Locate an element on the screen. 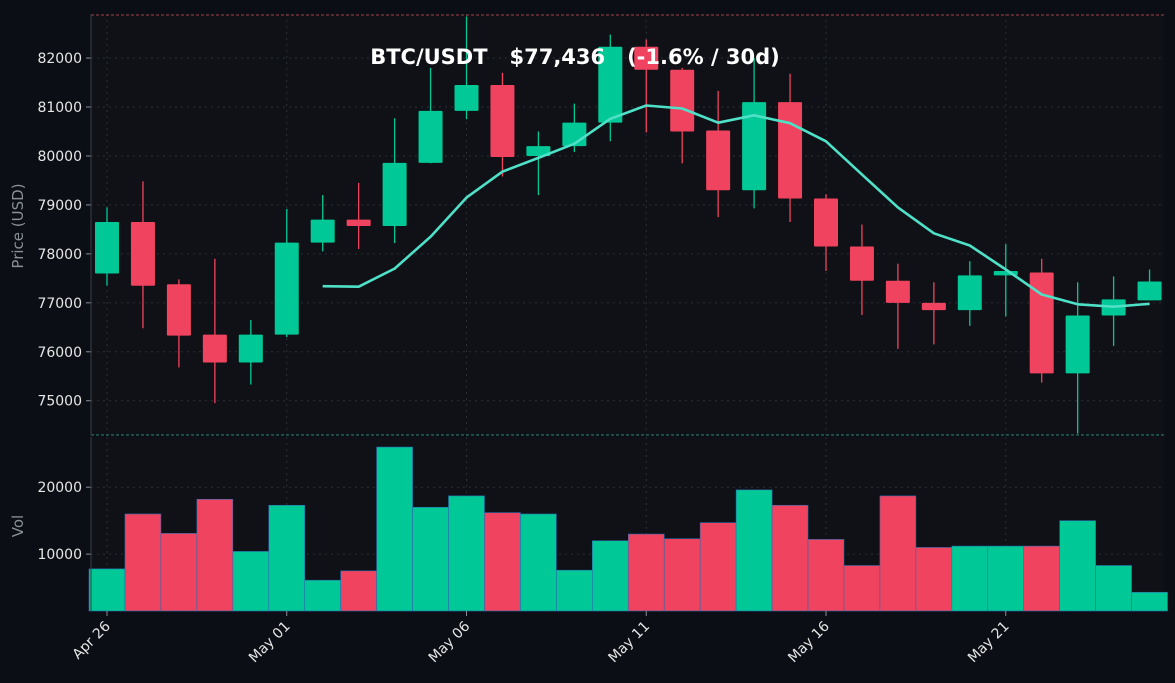 The width and height of the screenshot is (1175, 683). volume-axis-label: Vol is located at coordinates (18, 526).